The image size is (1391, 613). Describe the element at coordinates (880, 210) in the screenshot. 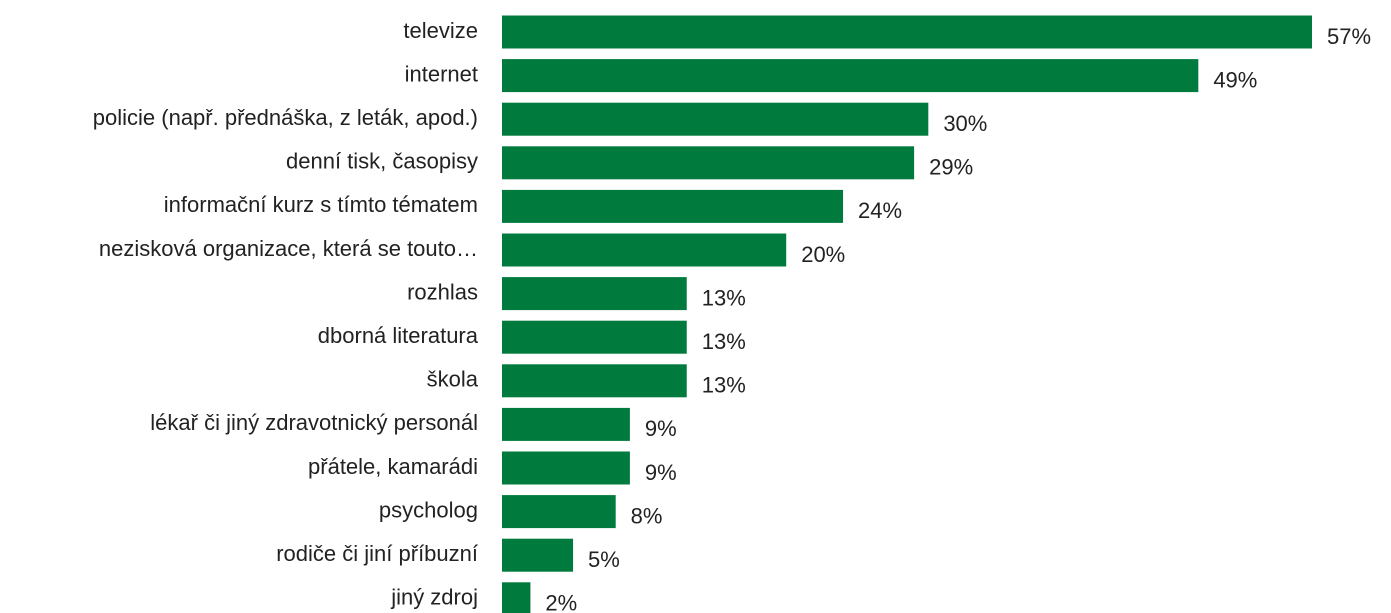

I see `value-label: 24%` at that location.